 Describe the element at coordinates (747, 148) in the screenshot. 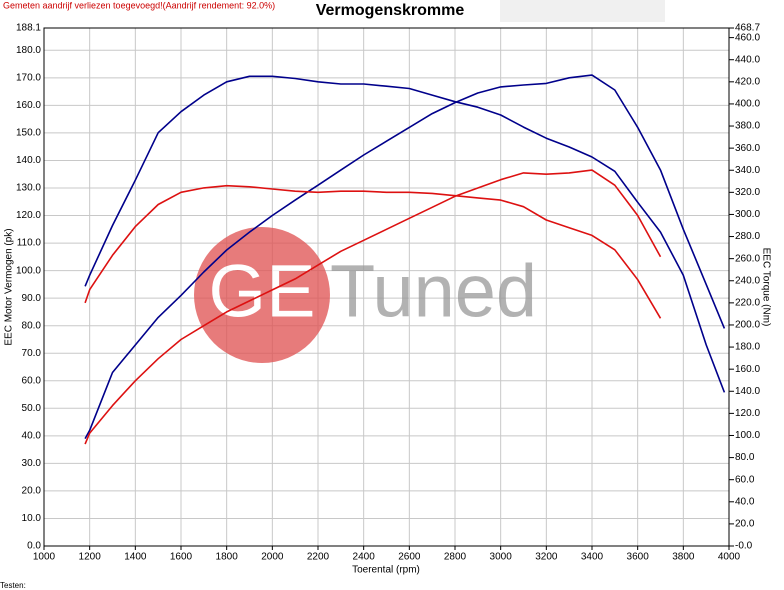

I see `y2-tick-label: 360.0` at that location.